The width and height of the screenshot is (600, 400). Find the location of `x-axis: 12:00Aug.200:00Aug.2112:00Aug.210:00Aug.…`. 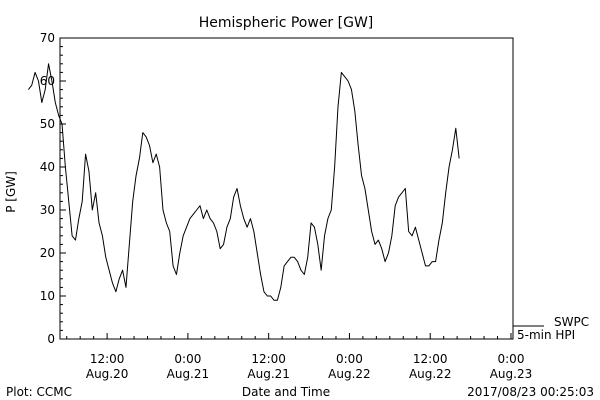

x-axis: 12:00Aug.200:00Aug.2112:00Aug.210:00Aug.… is located at coordinates (299, 357).